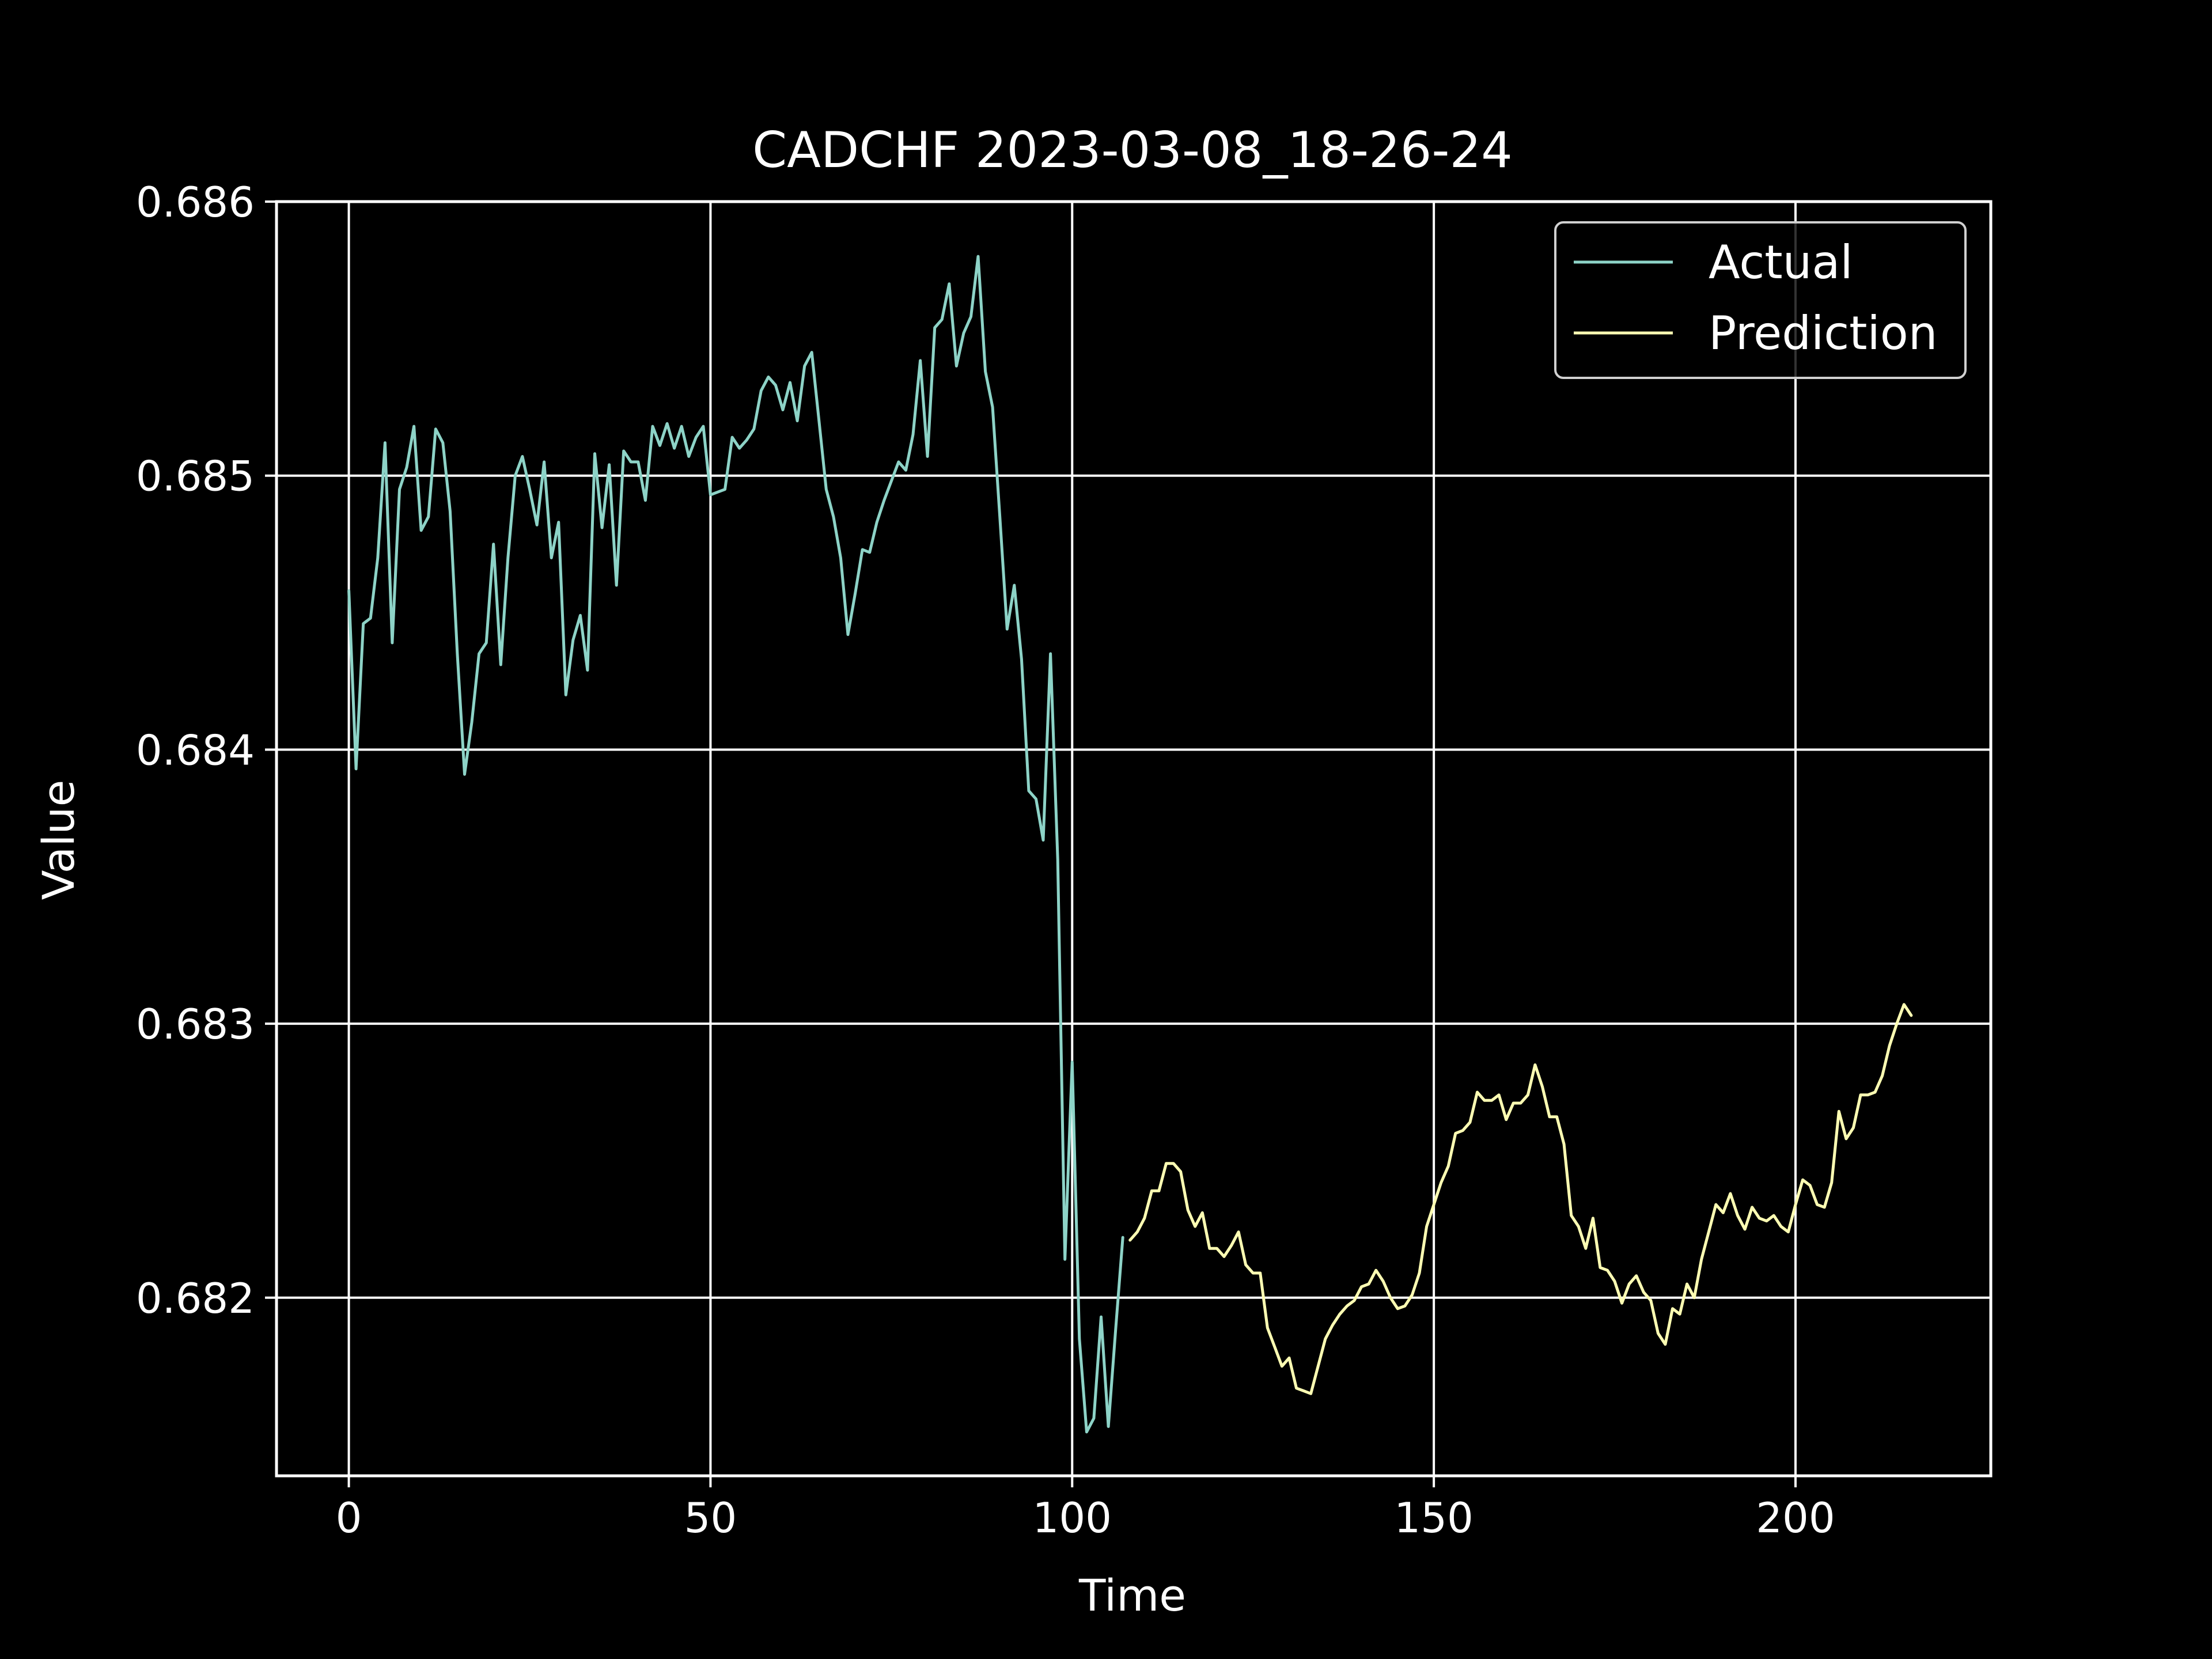 The image size is (2212, 1659). I want to click on y-axis-label: Value, so click(58, 840).